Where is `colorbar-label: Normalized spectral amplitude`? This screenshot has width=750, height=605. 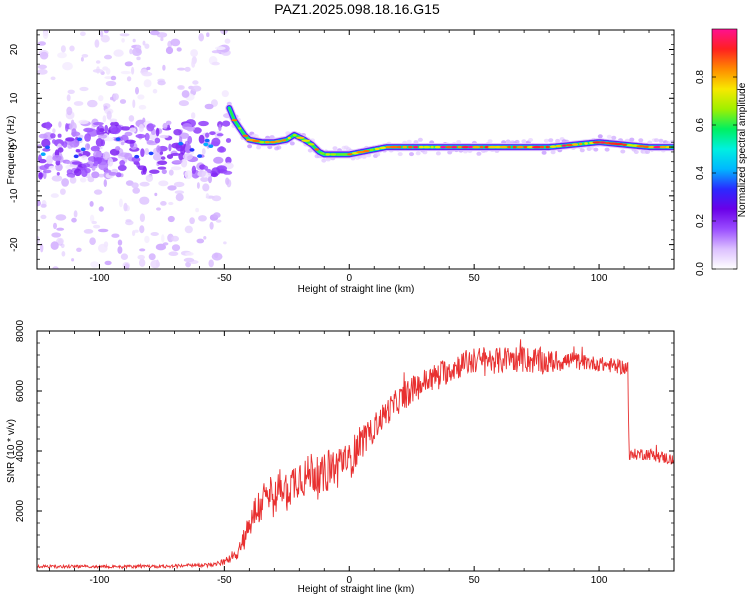 colorbar-label: Normalized spectral amplitude is located at coordinates (742, 149).